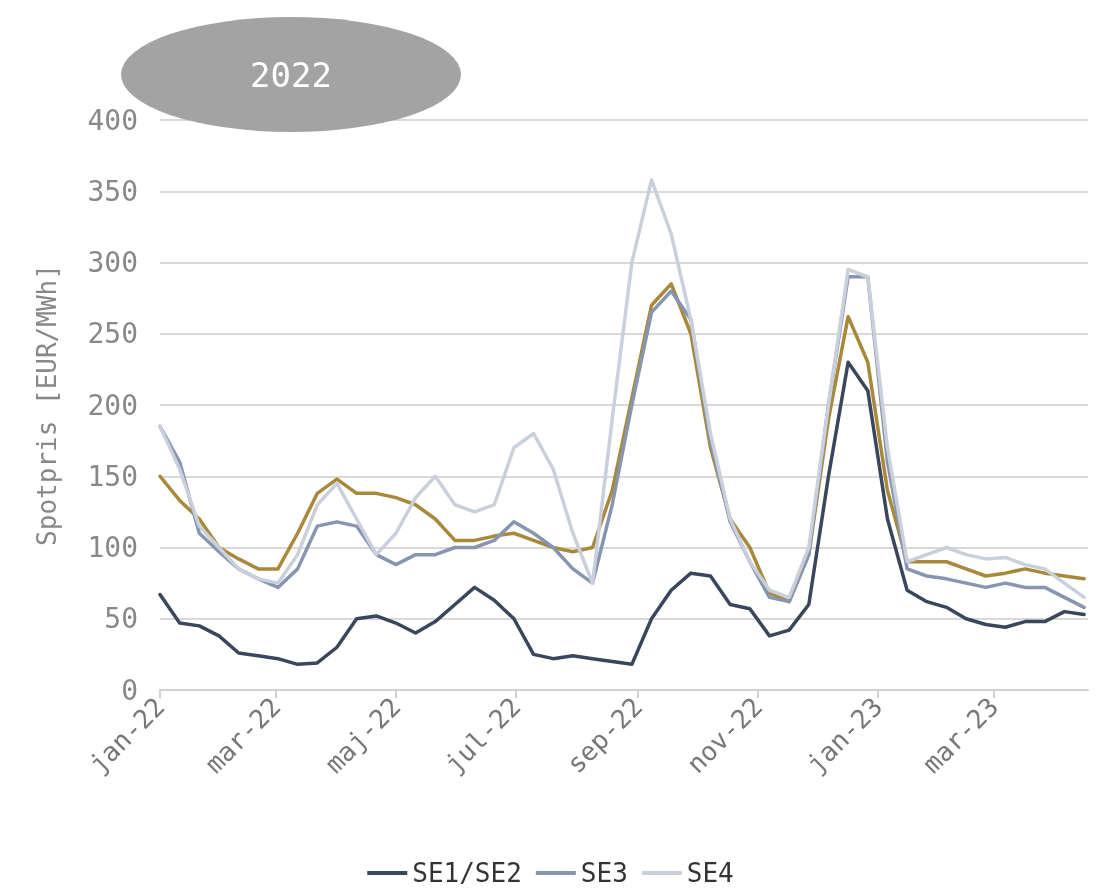  Describe the element at coordinates (112, 262) in the screenshot. I see `y-tick-label: 300` at that location.